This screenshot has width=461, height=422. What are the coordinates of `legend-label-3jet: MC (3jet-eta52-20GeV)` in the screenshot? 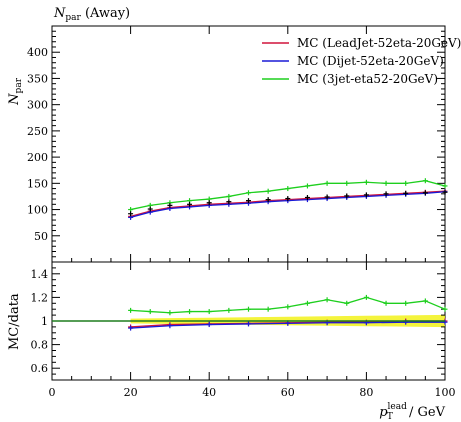 It's located at (367, 79).